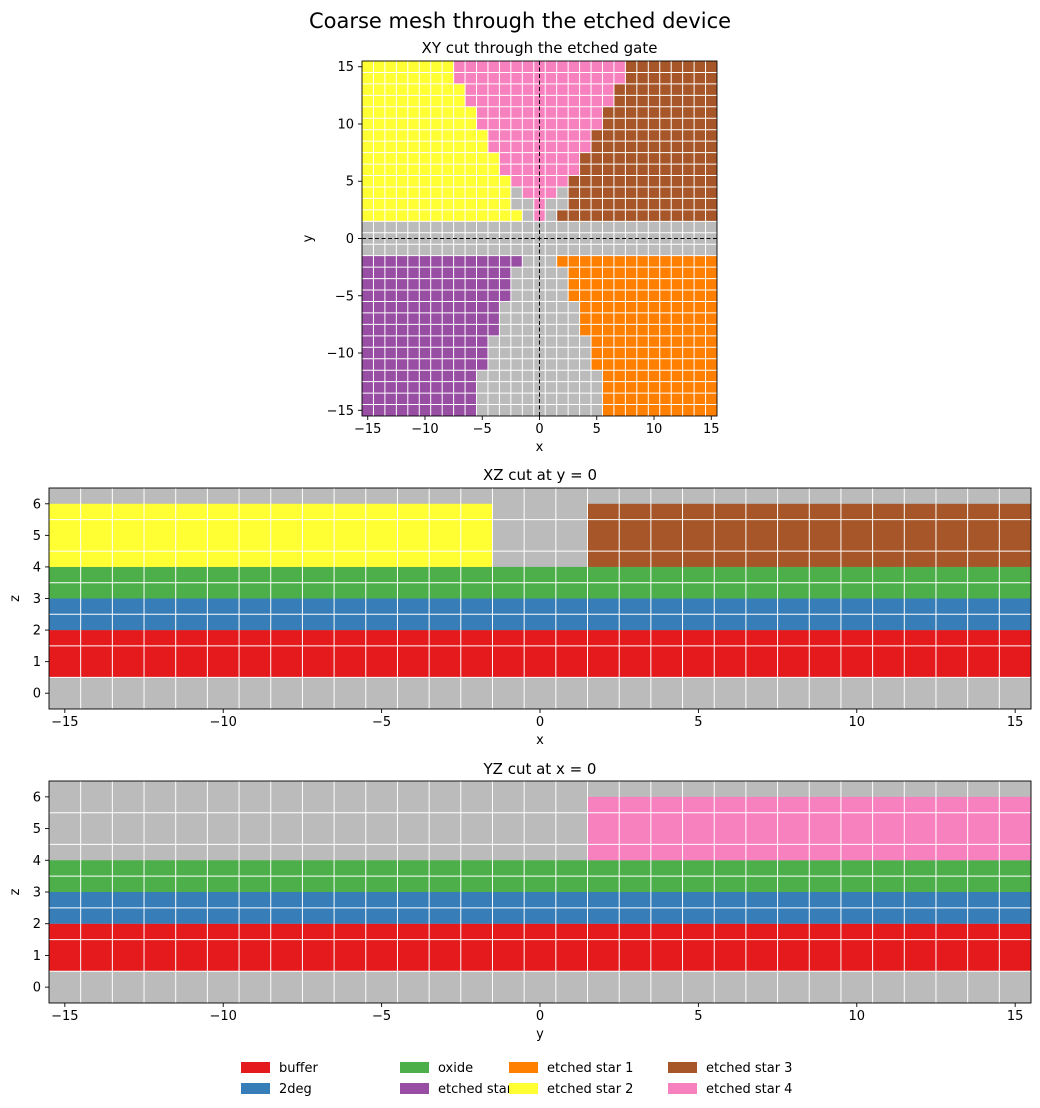 The height and width of the screenshot is (1108, 1040). Describe the element at coordinates (223, 722) in the screenshot. I see `xz-xtick-label: −10` at that location.